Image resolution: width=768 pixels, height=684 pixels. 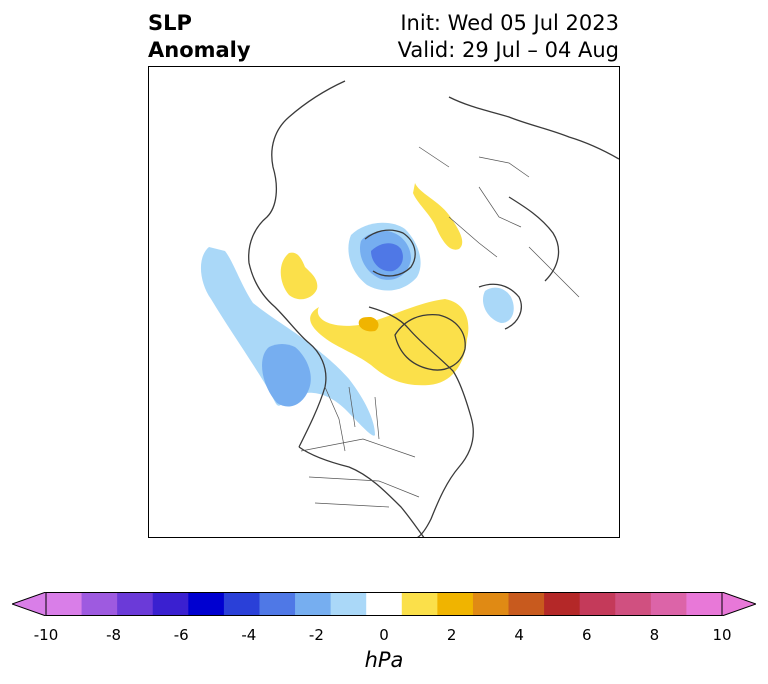 What do you see at coordinates (387, 257) in the screenshot?
I see `anomaly-negative-arctic-center` at bounding box center [387, 257].